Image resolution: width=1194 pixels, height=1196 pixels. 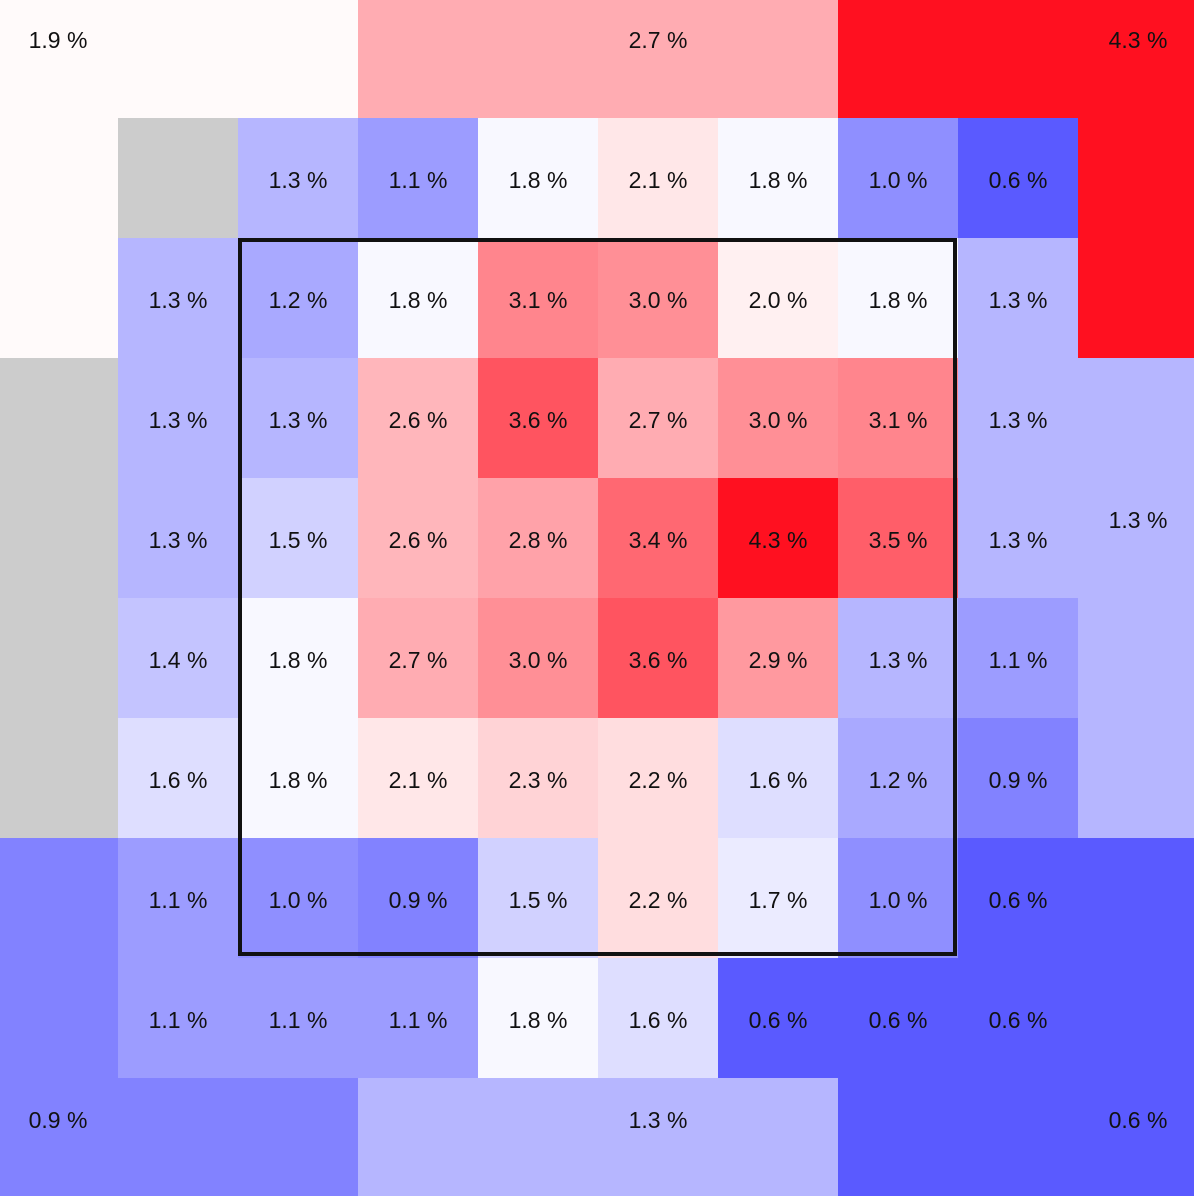 I want to click on outer-zone-top-right, so click(x=1016, y=179).